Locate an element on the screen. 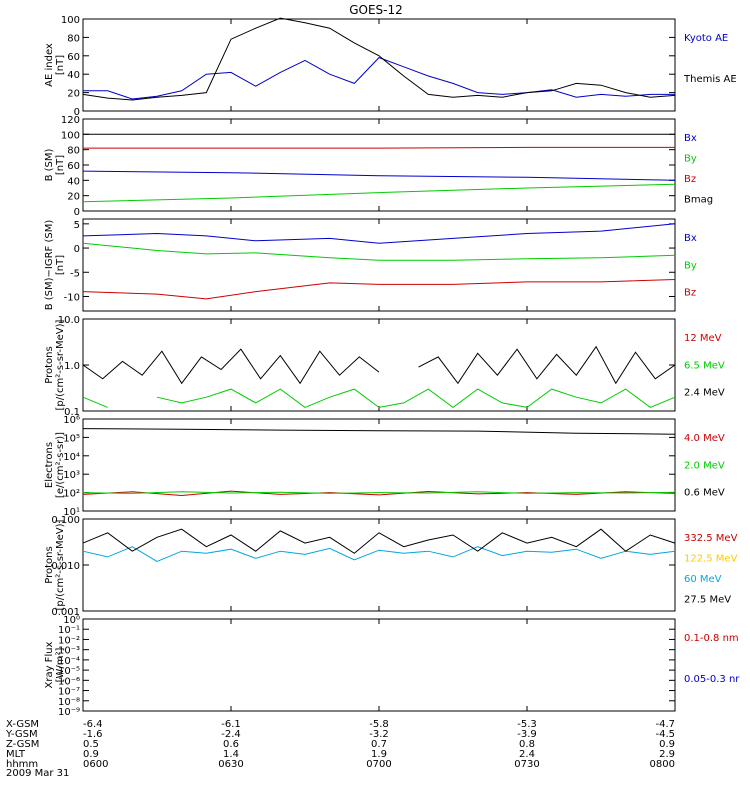  ephemeris-value: -6.4 is located at coordinates (93, 724).